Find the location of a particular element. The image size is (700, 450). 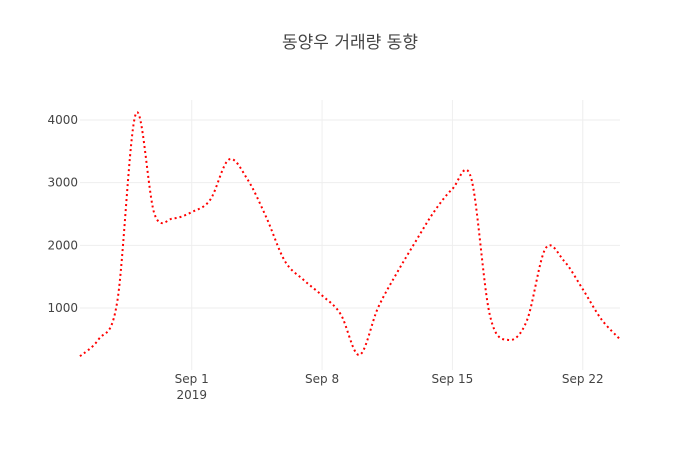

x-axis-ticks: Sep 1 2019 Sep 8 Sep 15 Sep 22 is located at coordinates (389, 387).